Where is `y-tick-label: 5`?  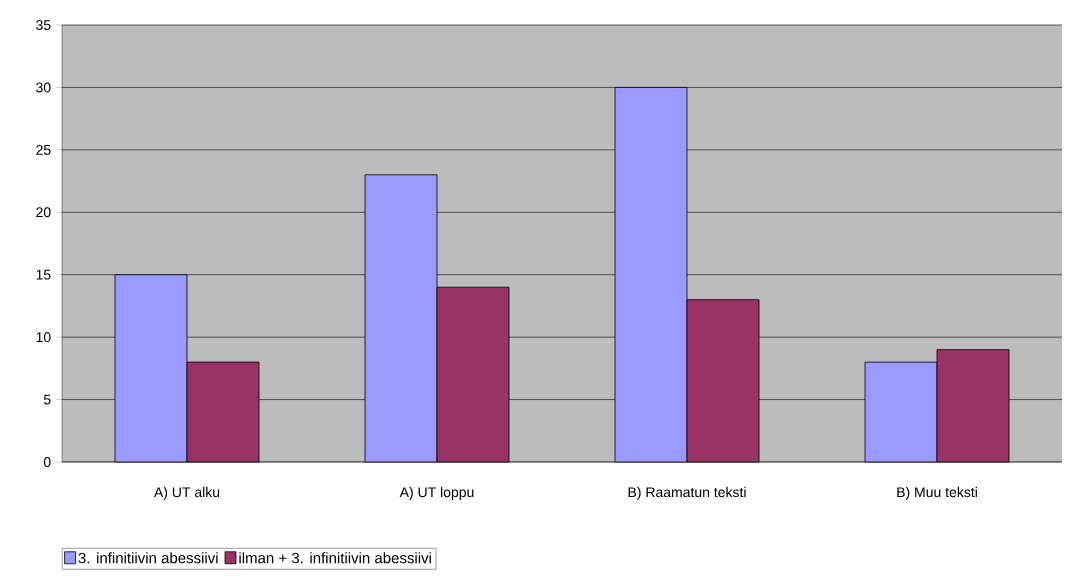
y-tick-label: 5 is located at coordinates (47, 399).